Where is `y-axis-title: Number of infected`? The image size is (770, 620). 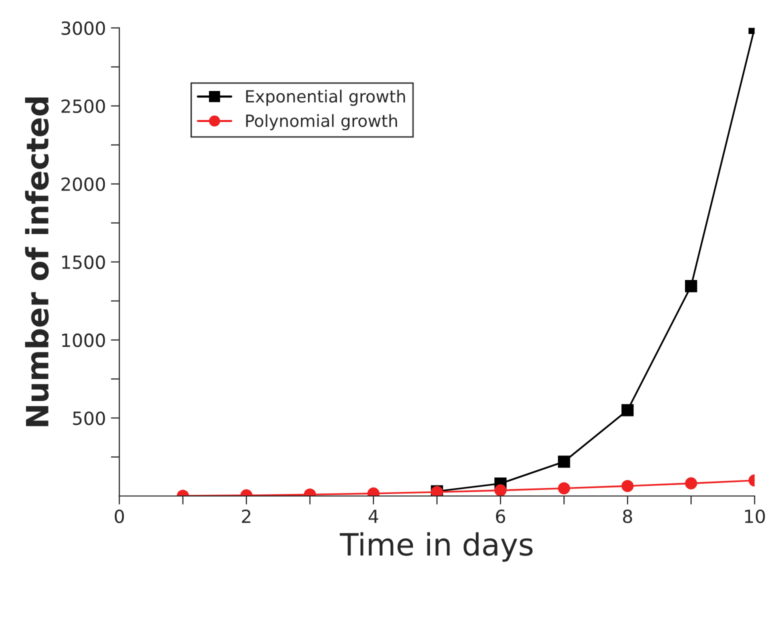 y-axis-title: Number of infected is located at coordinates (37, 262).